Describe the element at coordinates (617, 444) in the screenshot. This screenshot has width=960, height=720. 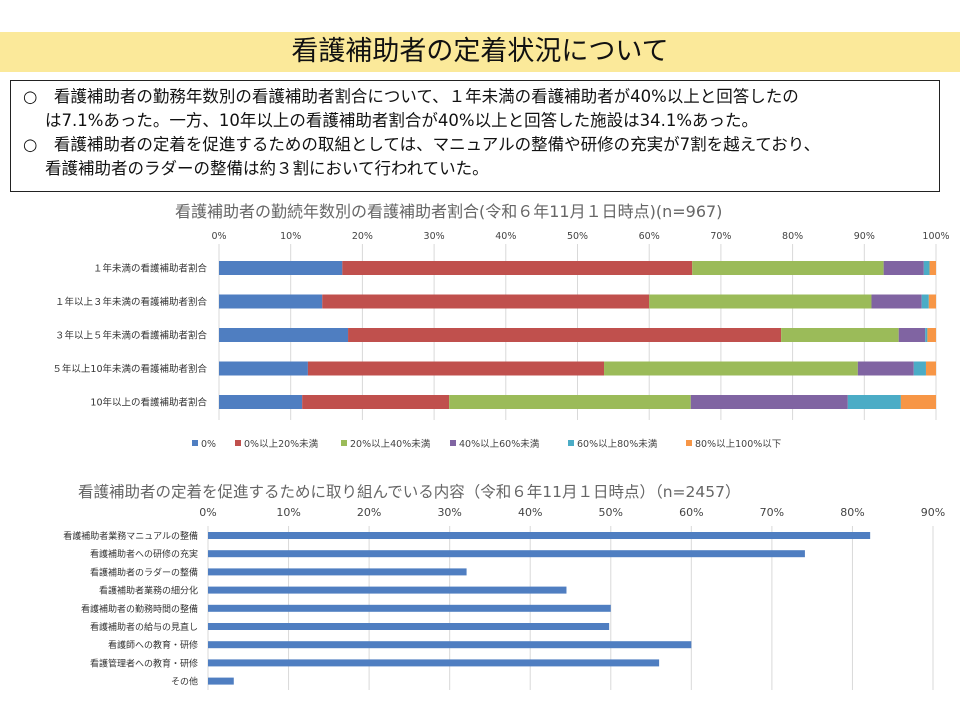
I see `chart1-legend-label: 60%以上80%未満` at that location.